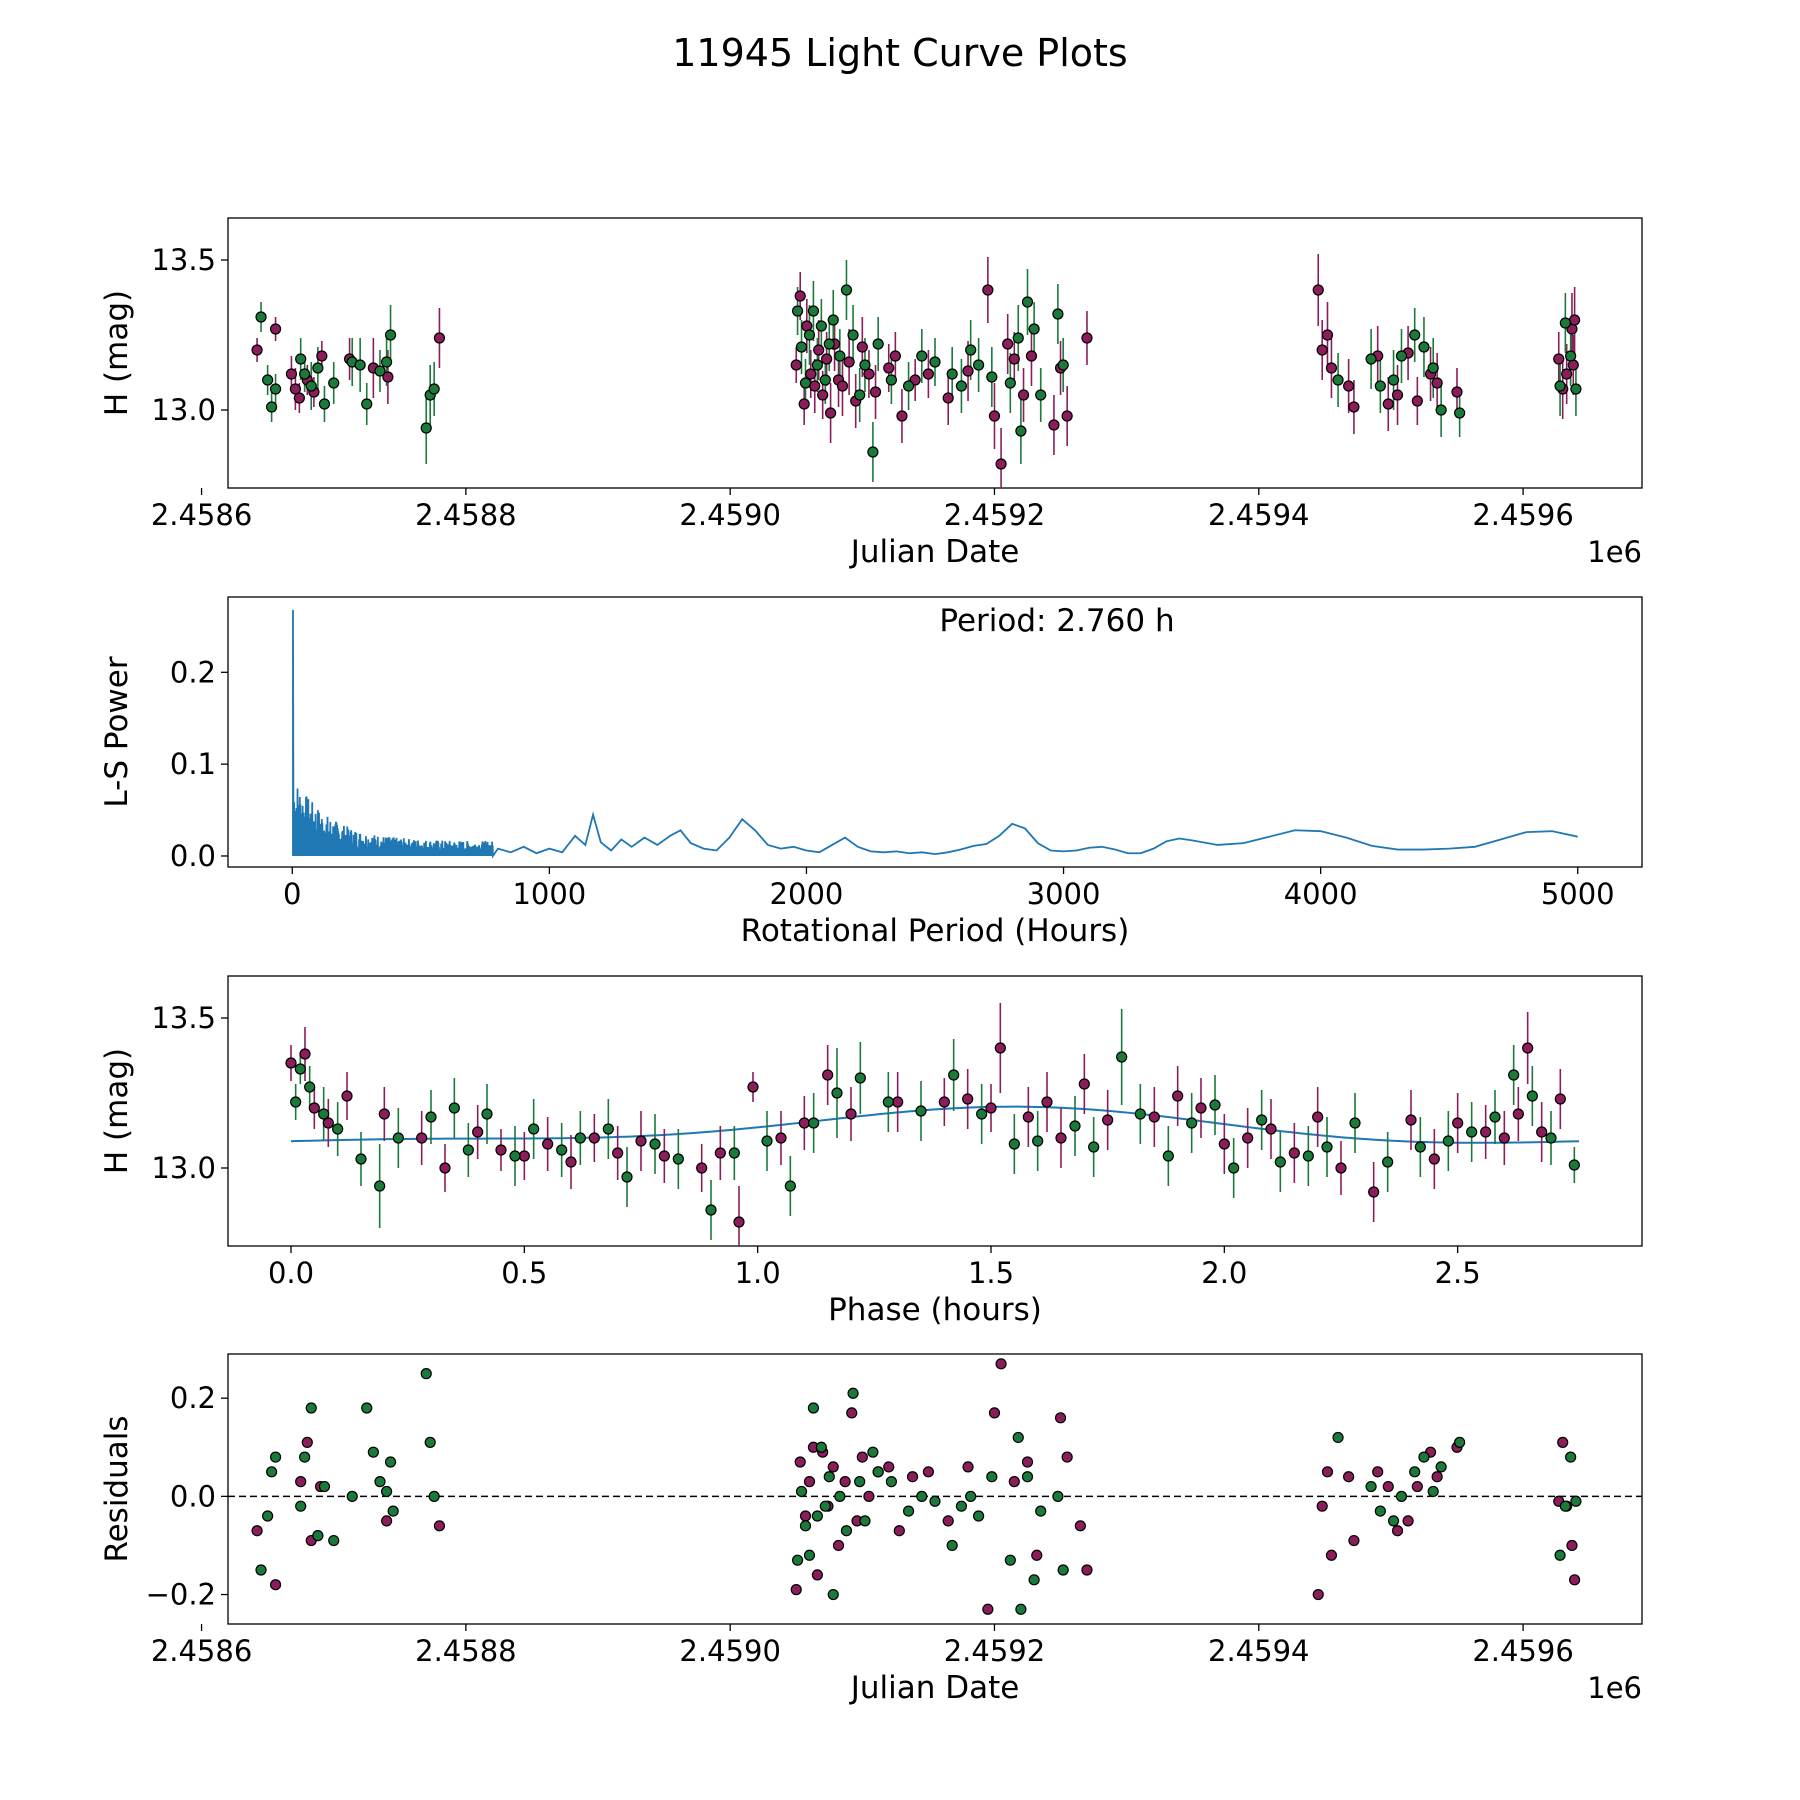 This screenshot has height=1800, width=1800. I want to click on lightcurve-axes-frame, so click(935, 353).